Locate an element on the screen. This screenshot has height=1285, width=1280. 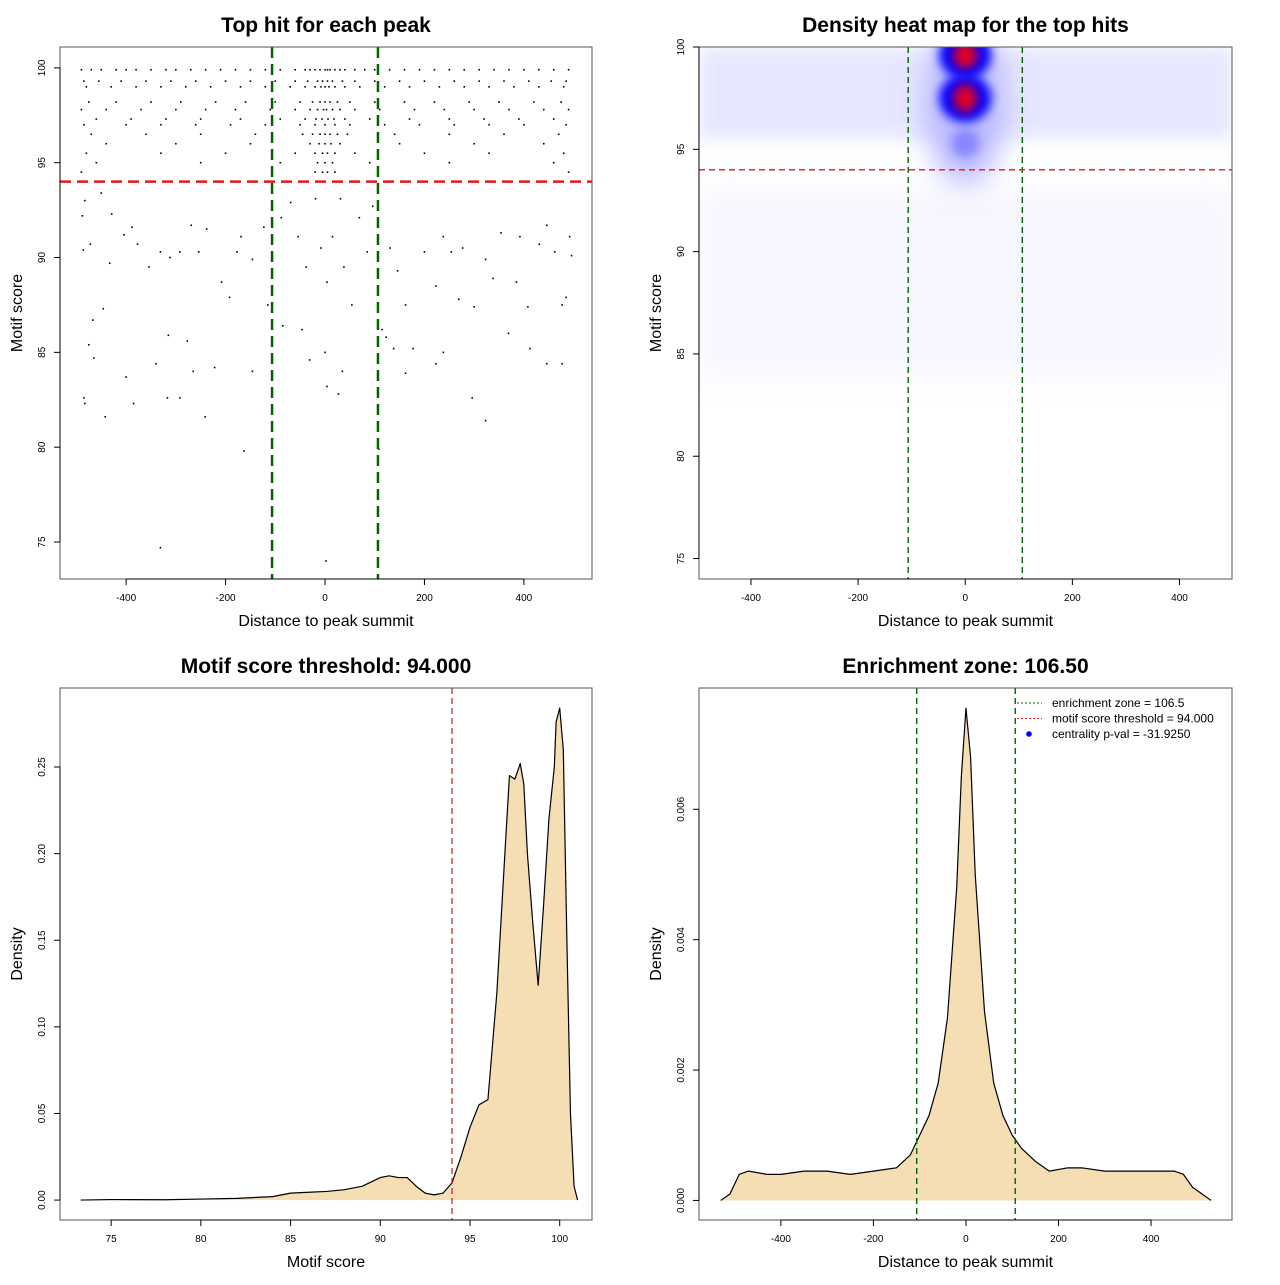
y-tick-label: 0.15 is located at coordinates (42, 940).